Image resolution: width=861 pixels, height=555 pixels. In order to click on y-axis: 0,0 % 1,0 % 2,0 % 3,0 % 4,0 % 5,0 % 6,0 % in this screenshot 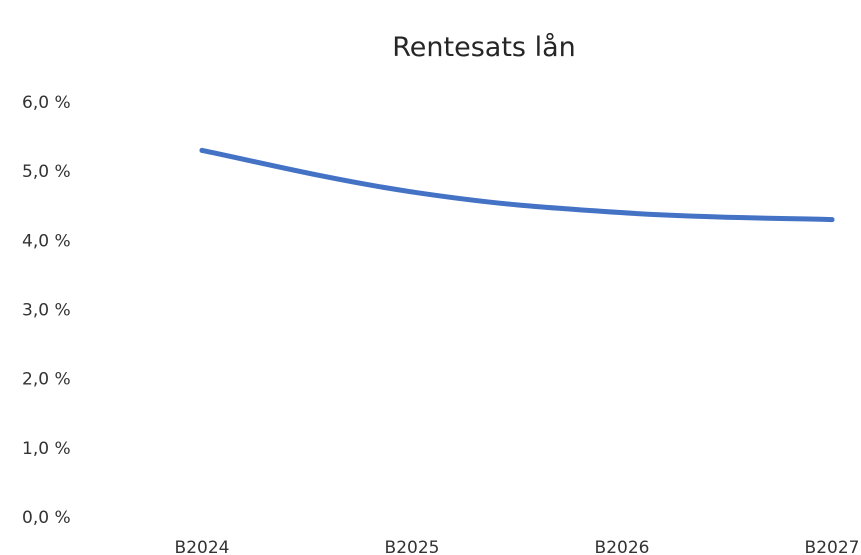, I will do `click(46, 310)`.